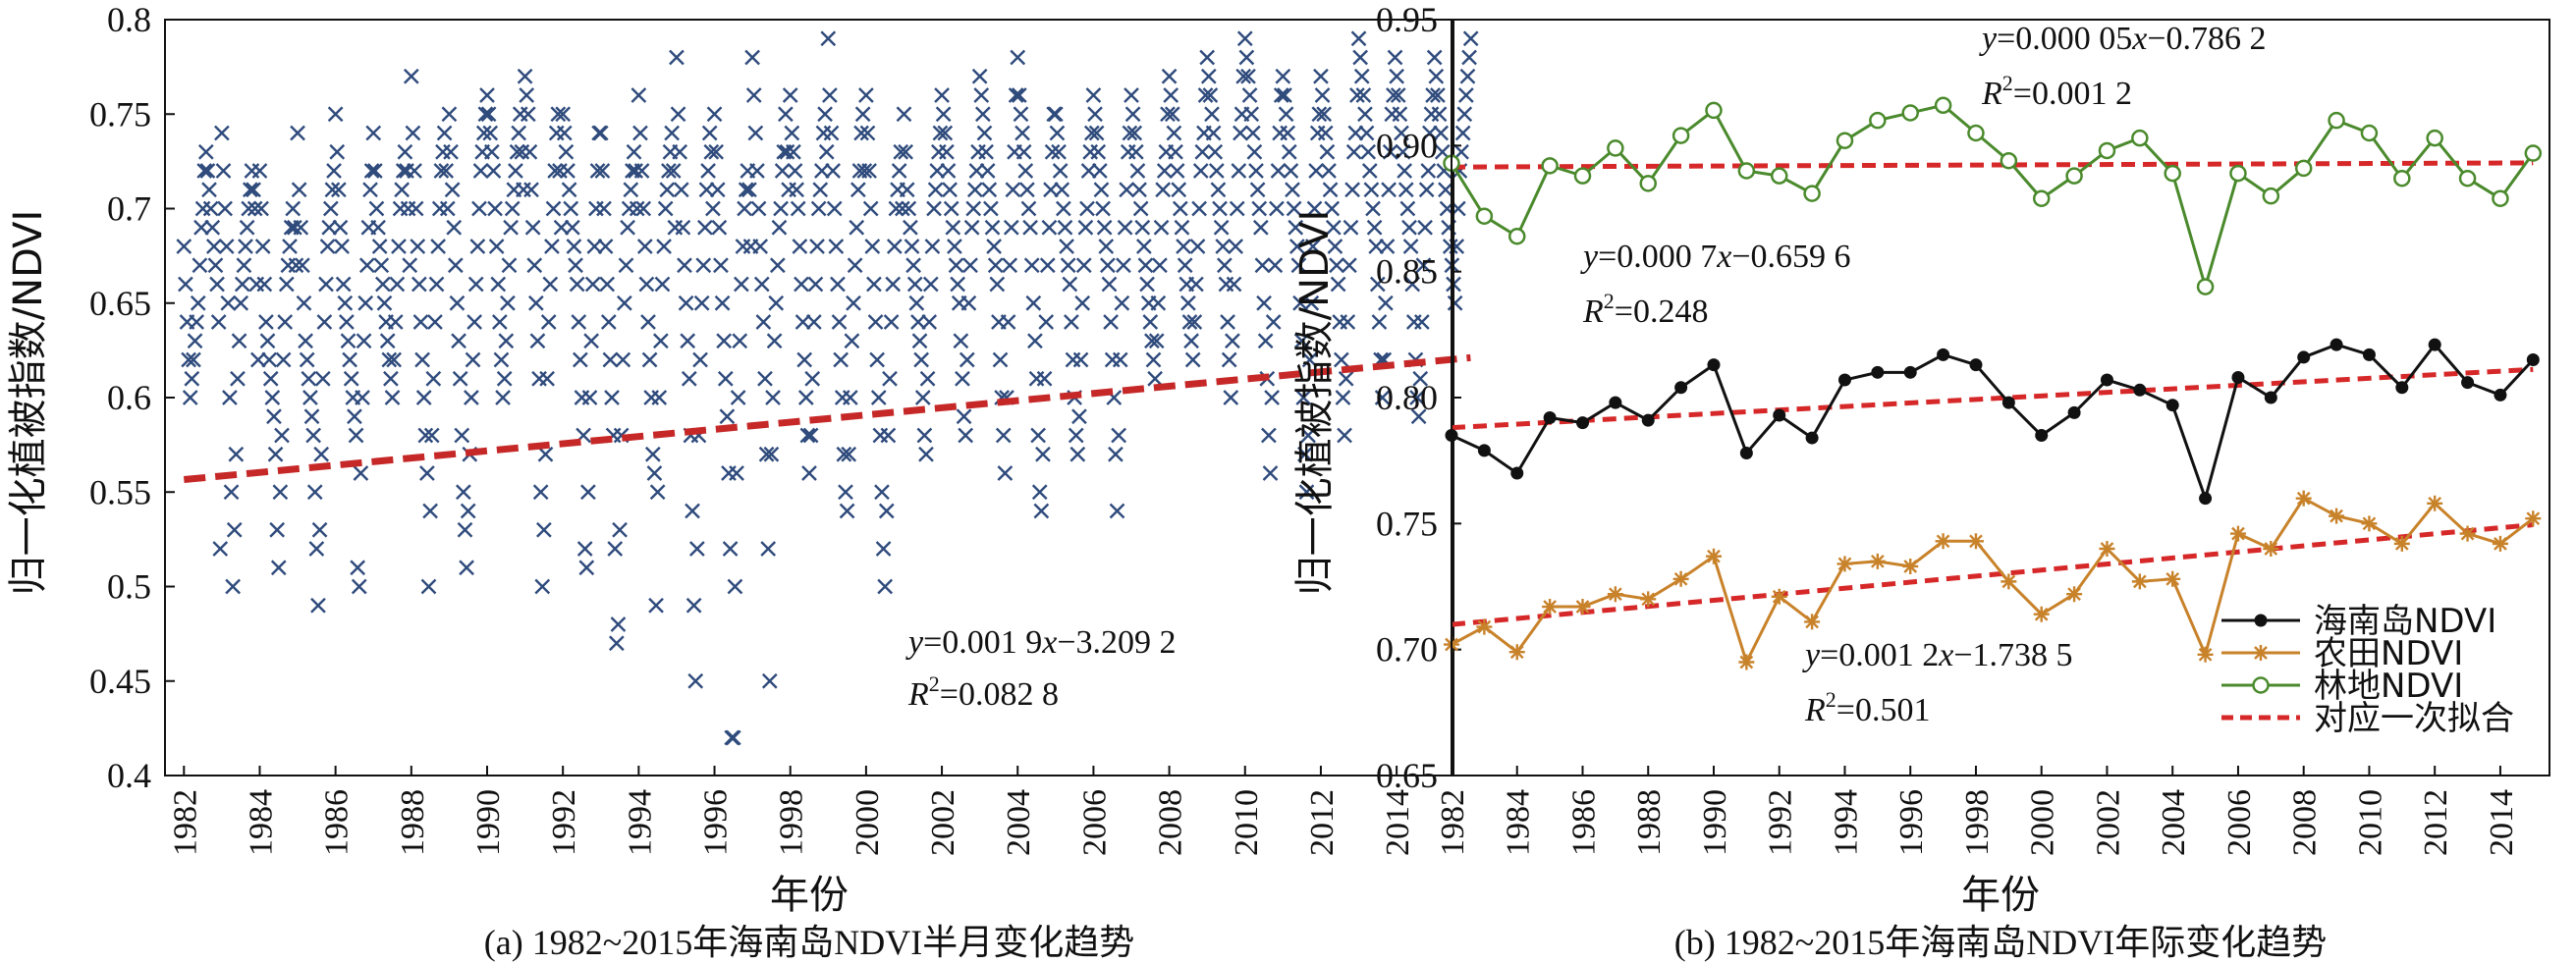 The image size is (2576, 964). Describe the element at coordinates (1716, 257) in the screenshot. I see `panel-b-island-equation: y=0.000 7x−0.659 6` at that location.